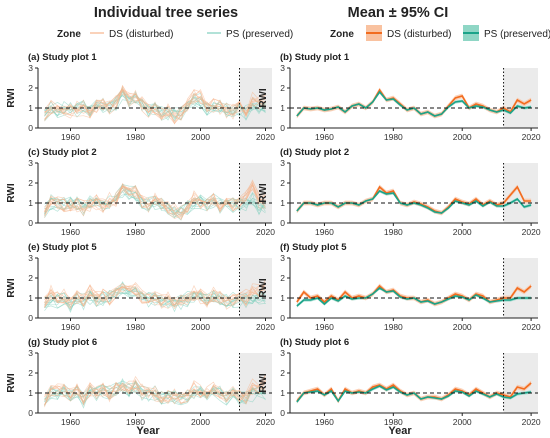  Describe the element at coordinates (148, 431) in the screenshot. I see `x-axis-title-left: Year` at that location.